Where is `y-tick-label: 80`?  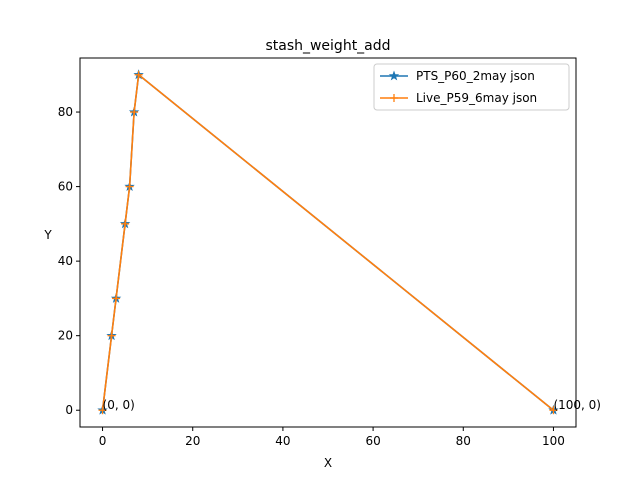 y-tick-label: 80 is located at coordinates (65, 112).